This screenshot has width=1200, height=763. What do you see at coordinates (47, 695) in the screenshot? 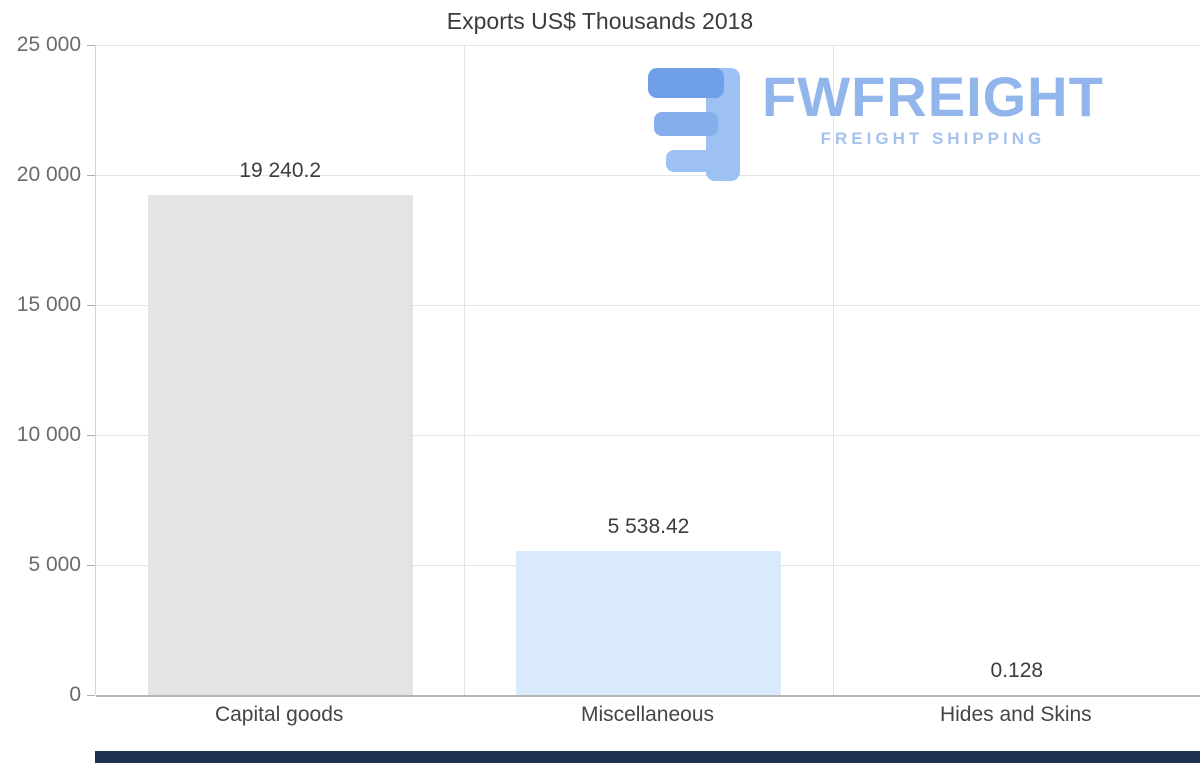
I see `y-tick: 0` at bounding box center [47, 695].